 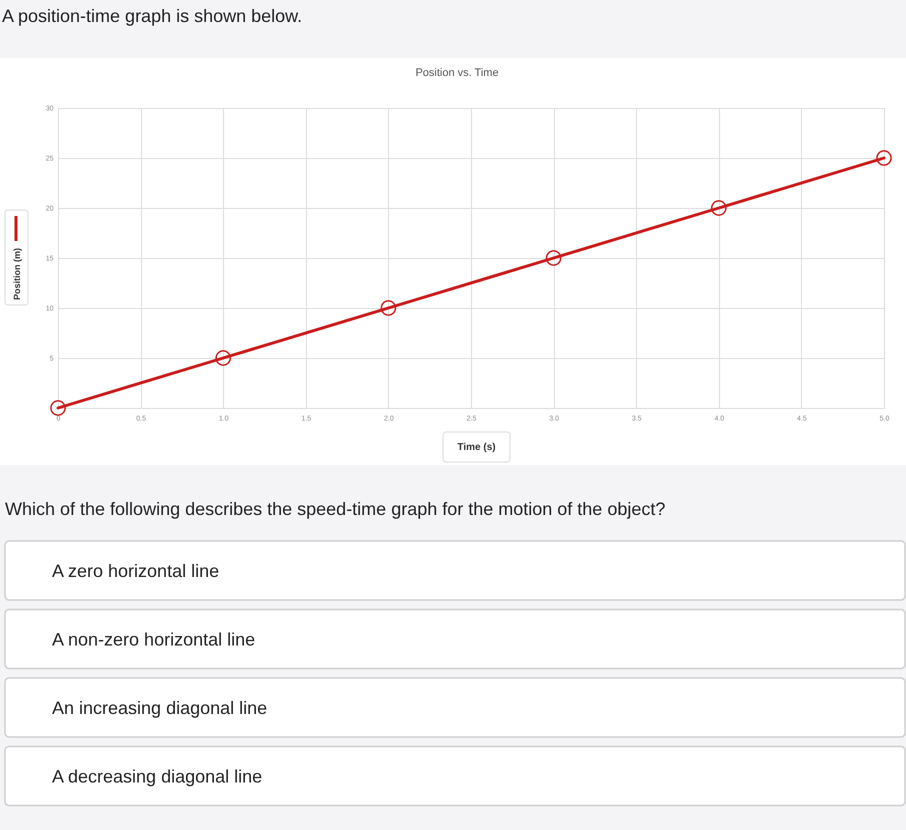 I want to click on text: Which of the following describes the speed-time graph for the motion of the object?, so click(x=335, y=509).